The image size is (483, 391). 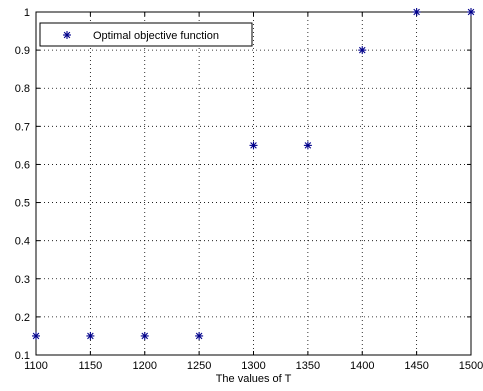 I want to click on y-tick-label: 0.4, so click(x=22, y=242).